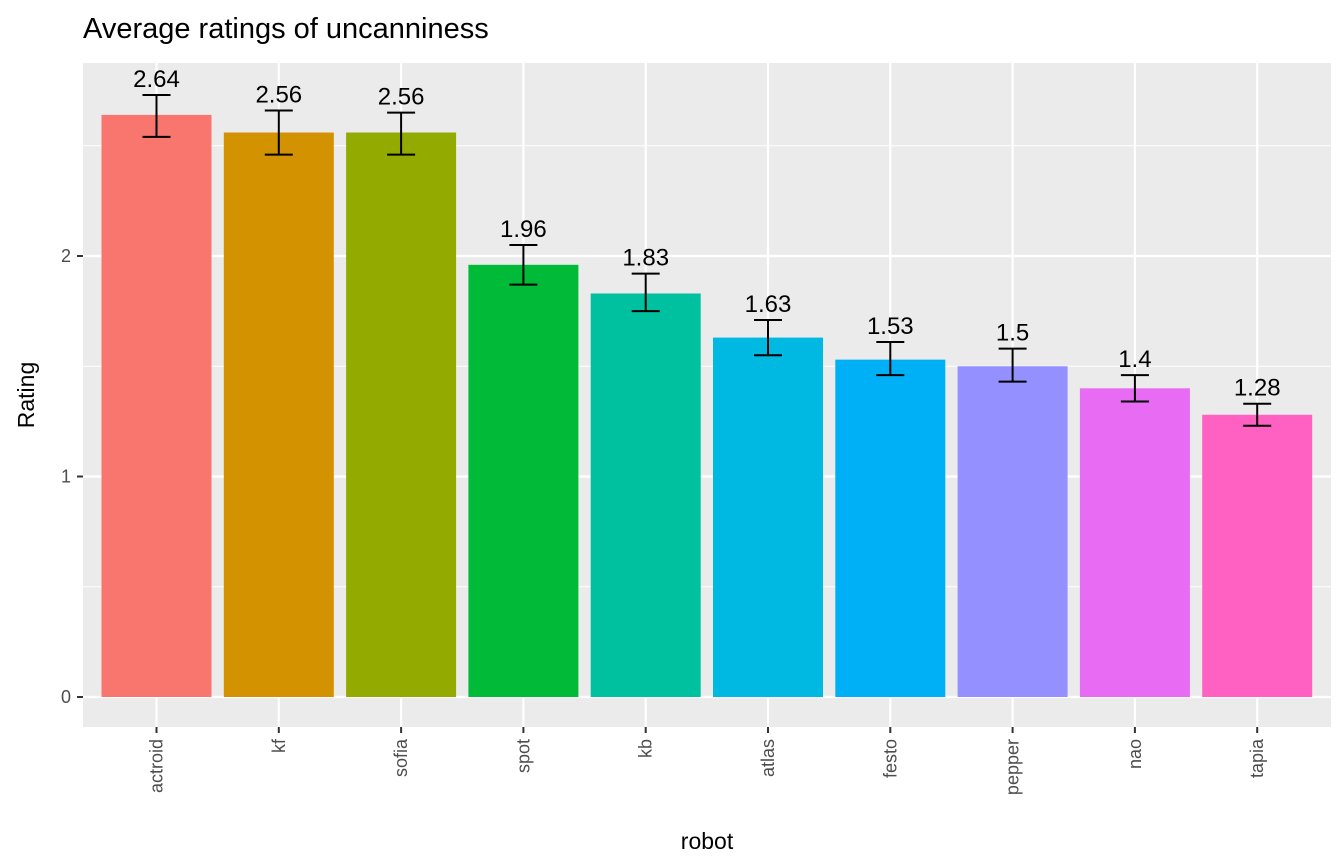  Describe the element at coordinates (768, 337) in the screenshot. I see `errorbar-atlas` at that location.